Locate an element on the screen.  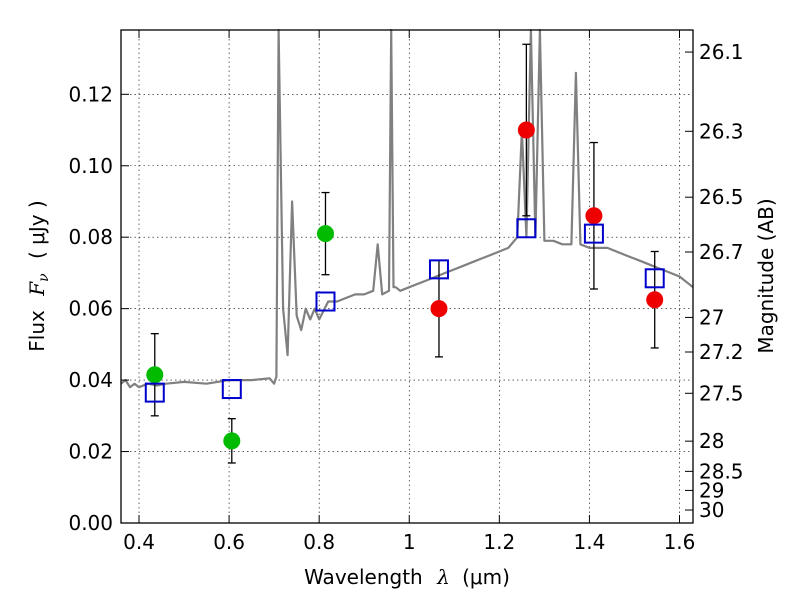
y-axis-subscript: ν is located at coordinates (44, 277).